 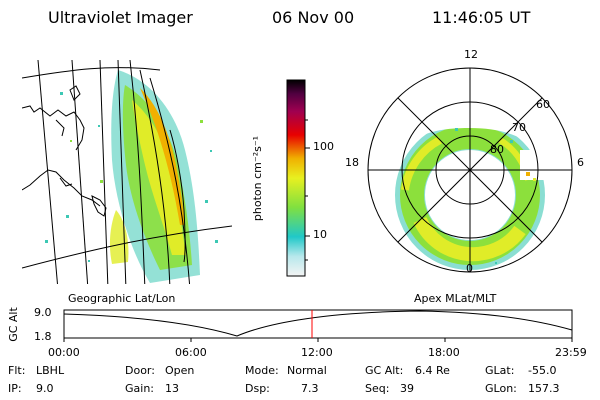 What do you see at coordinates (432, 370) in the screenshot?
I see `gcalt-value: 6.4 Re` at bounding box center [432, 370].